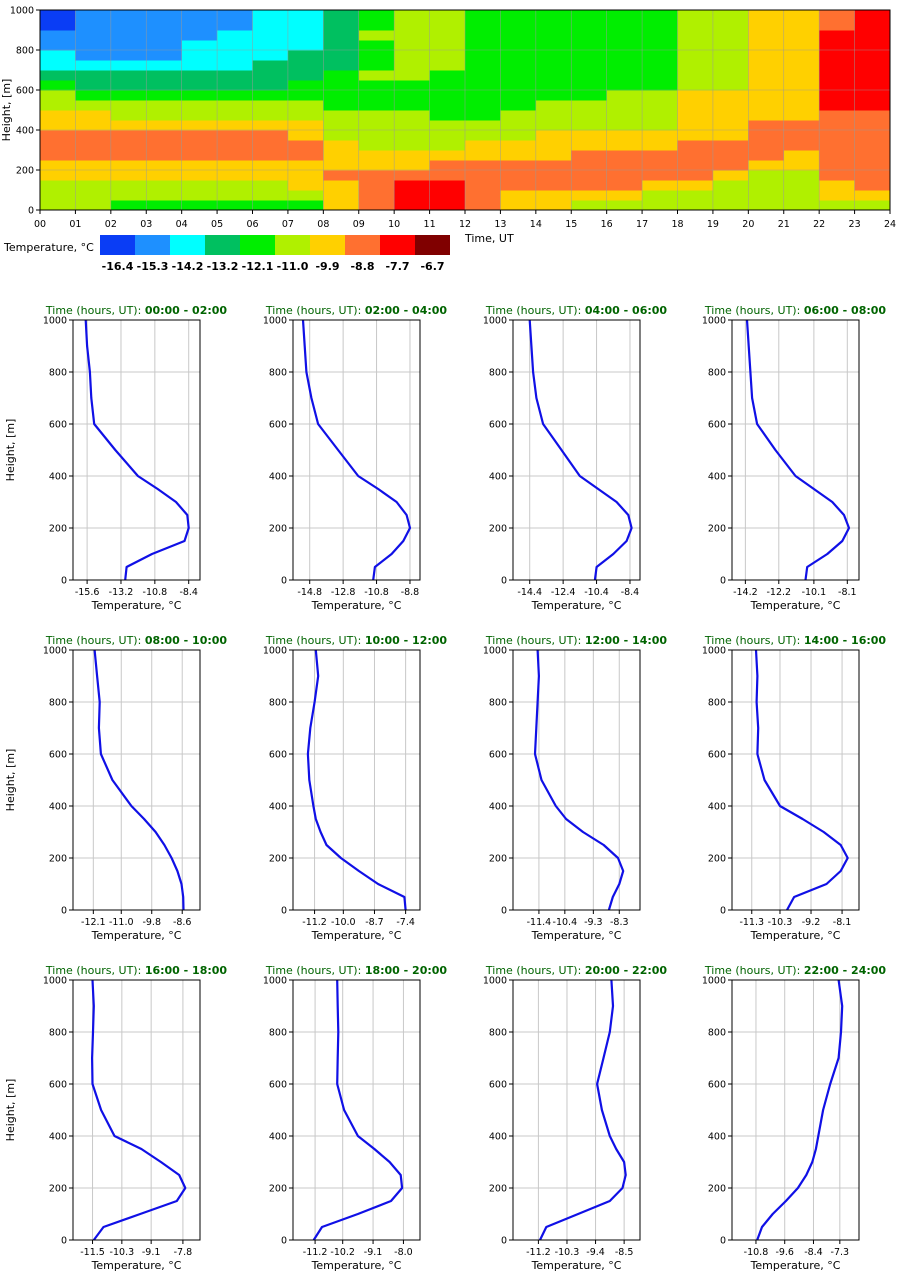 This screenshot has height=1280, width=900. What do you see at coordinates (619, 922) in the screenshot?
I see `xtick-label: -8.3` at bounding box center [619, 922].